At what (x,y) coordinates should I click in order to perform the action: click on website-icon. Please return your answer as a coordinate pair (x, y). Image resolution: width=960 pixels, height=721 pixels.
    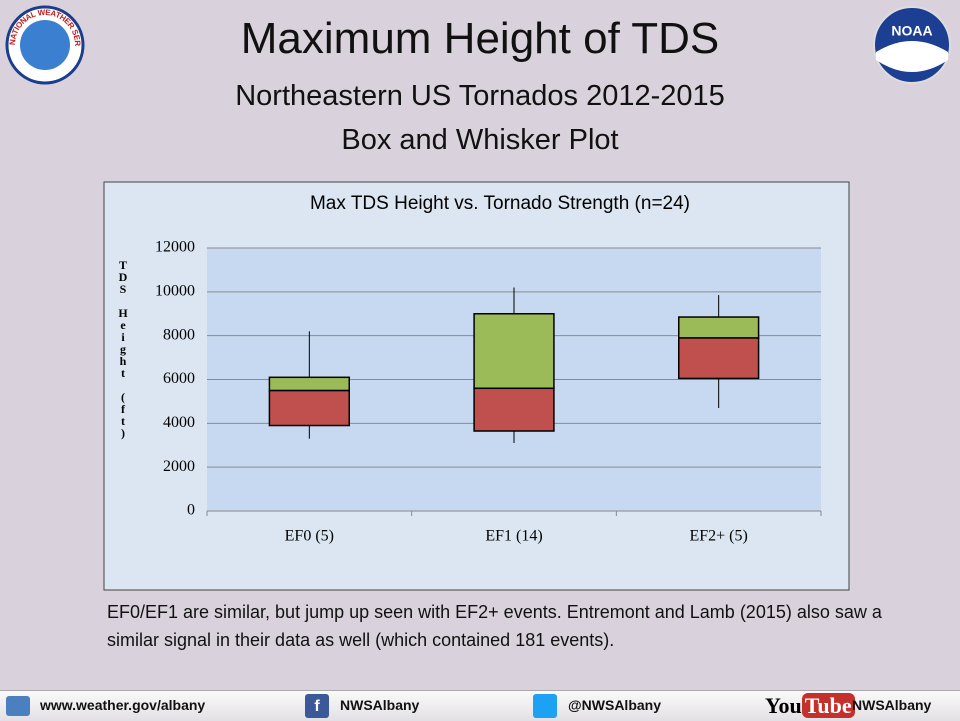
    Looking at the image, I should click on (18, 706).